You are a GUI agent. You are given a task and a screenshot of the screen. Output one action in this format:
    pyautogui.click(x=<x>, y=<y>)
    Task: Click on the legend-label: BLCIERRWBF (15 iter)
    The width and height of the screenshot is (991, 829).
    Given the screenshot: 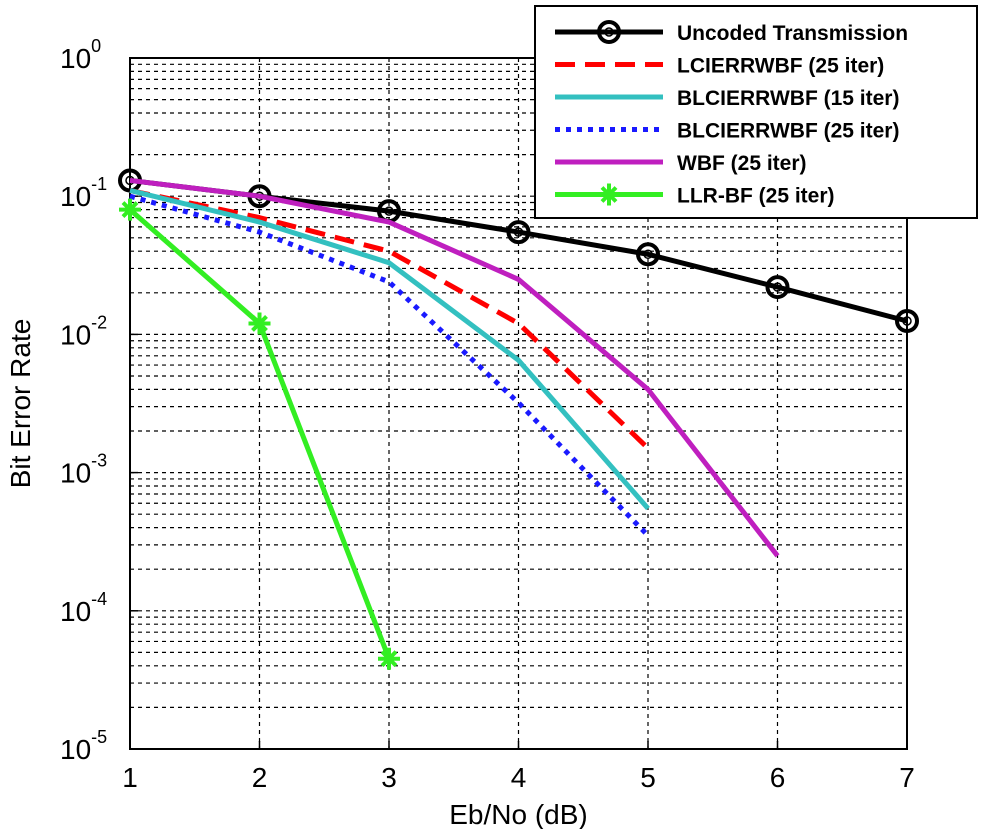 What is the action you would take?
    pyautogui.click(x=788, y=98)
    